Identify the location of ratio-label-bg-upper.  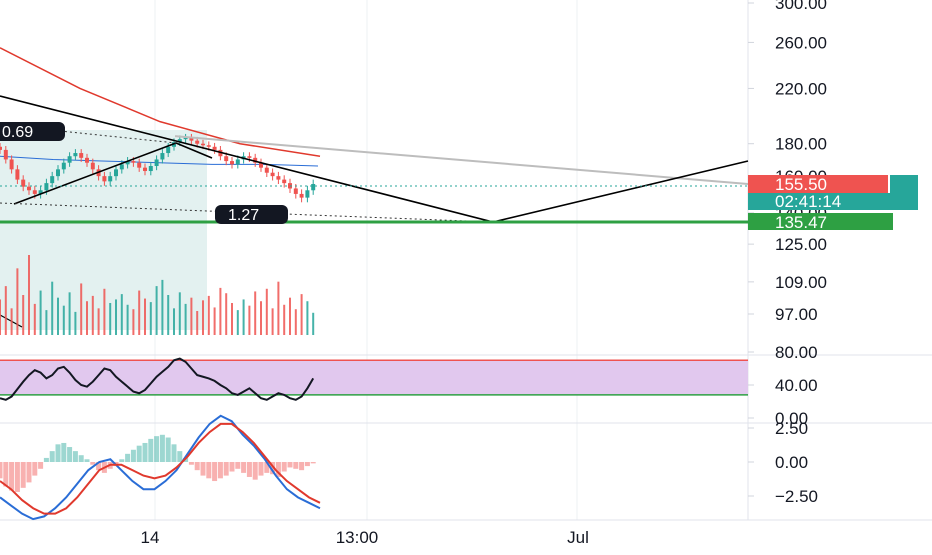
(32, 131).